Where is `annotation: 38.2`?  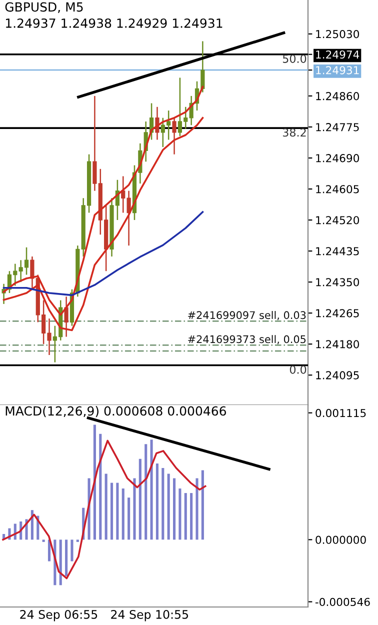
annotation: 38.2 is located at coordinates (294, 132).